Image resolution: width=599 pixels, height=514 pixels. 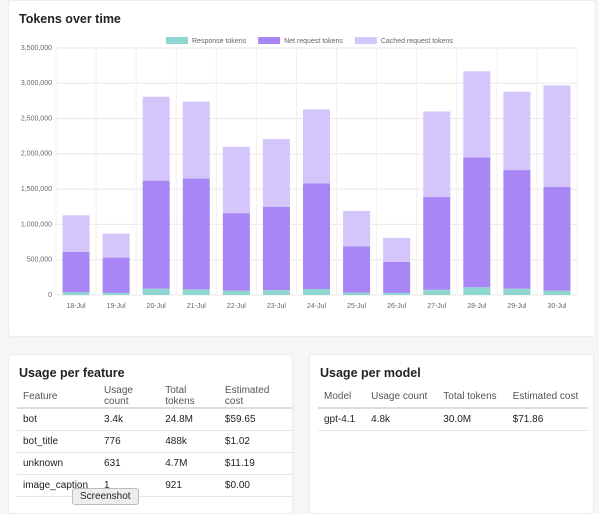 What do you see at coordinates (58, 463) in the screenshot?
I see `table-cell: unknown` at bounding box center [58, 463].